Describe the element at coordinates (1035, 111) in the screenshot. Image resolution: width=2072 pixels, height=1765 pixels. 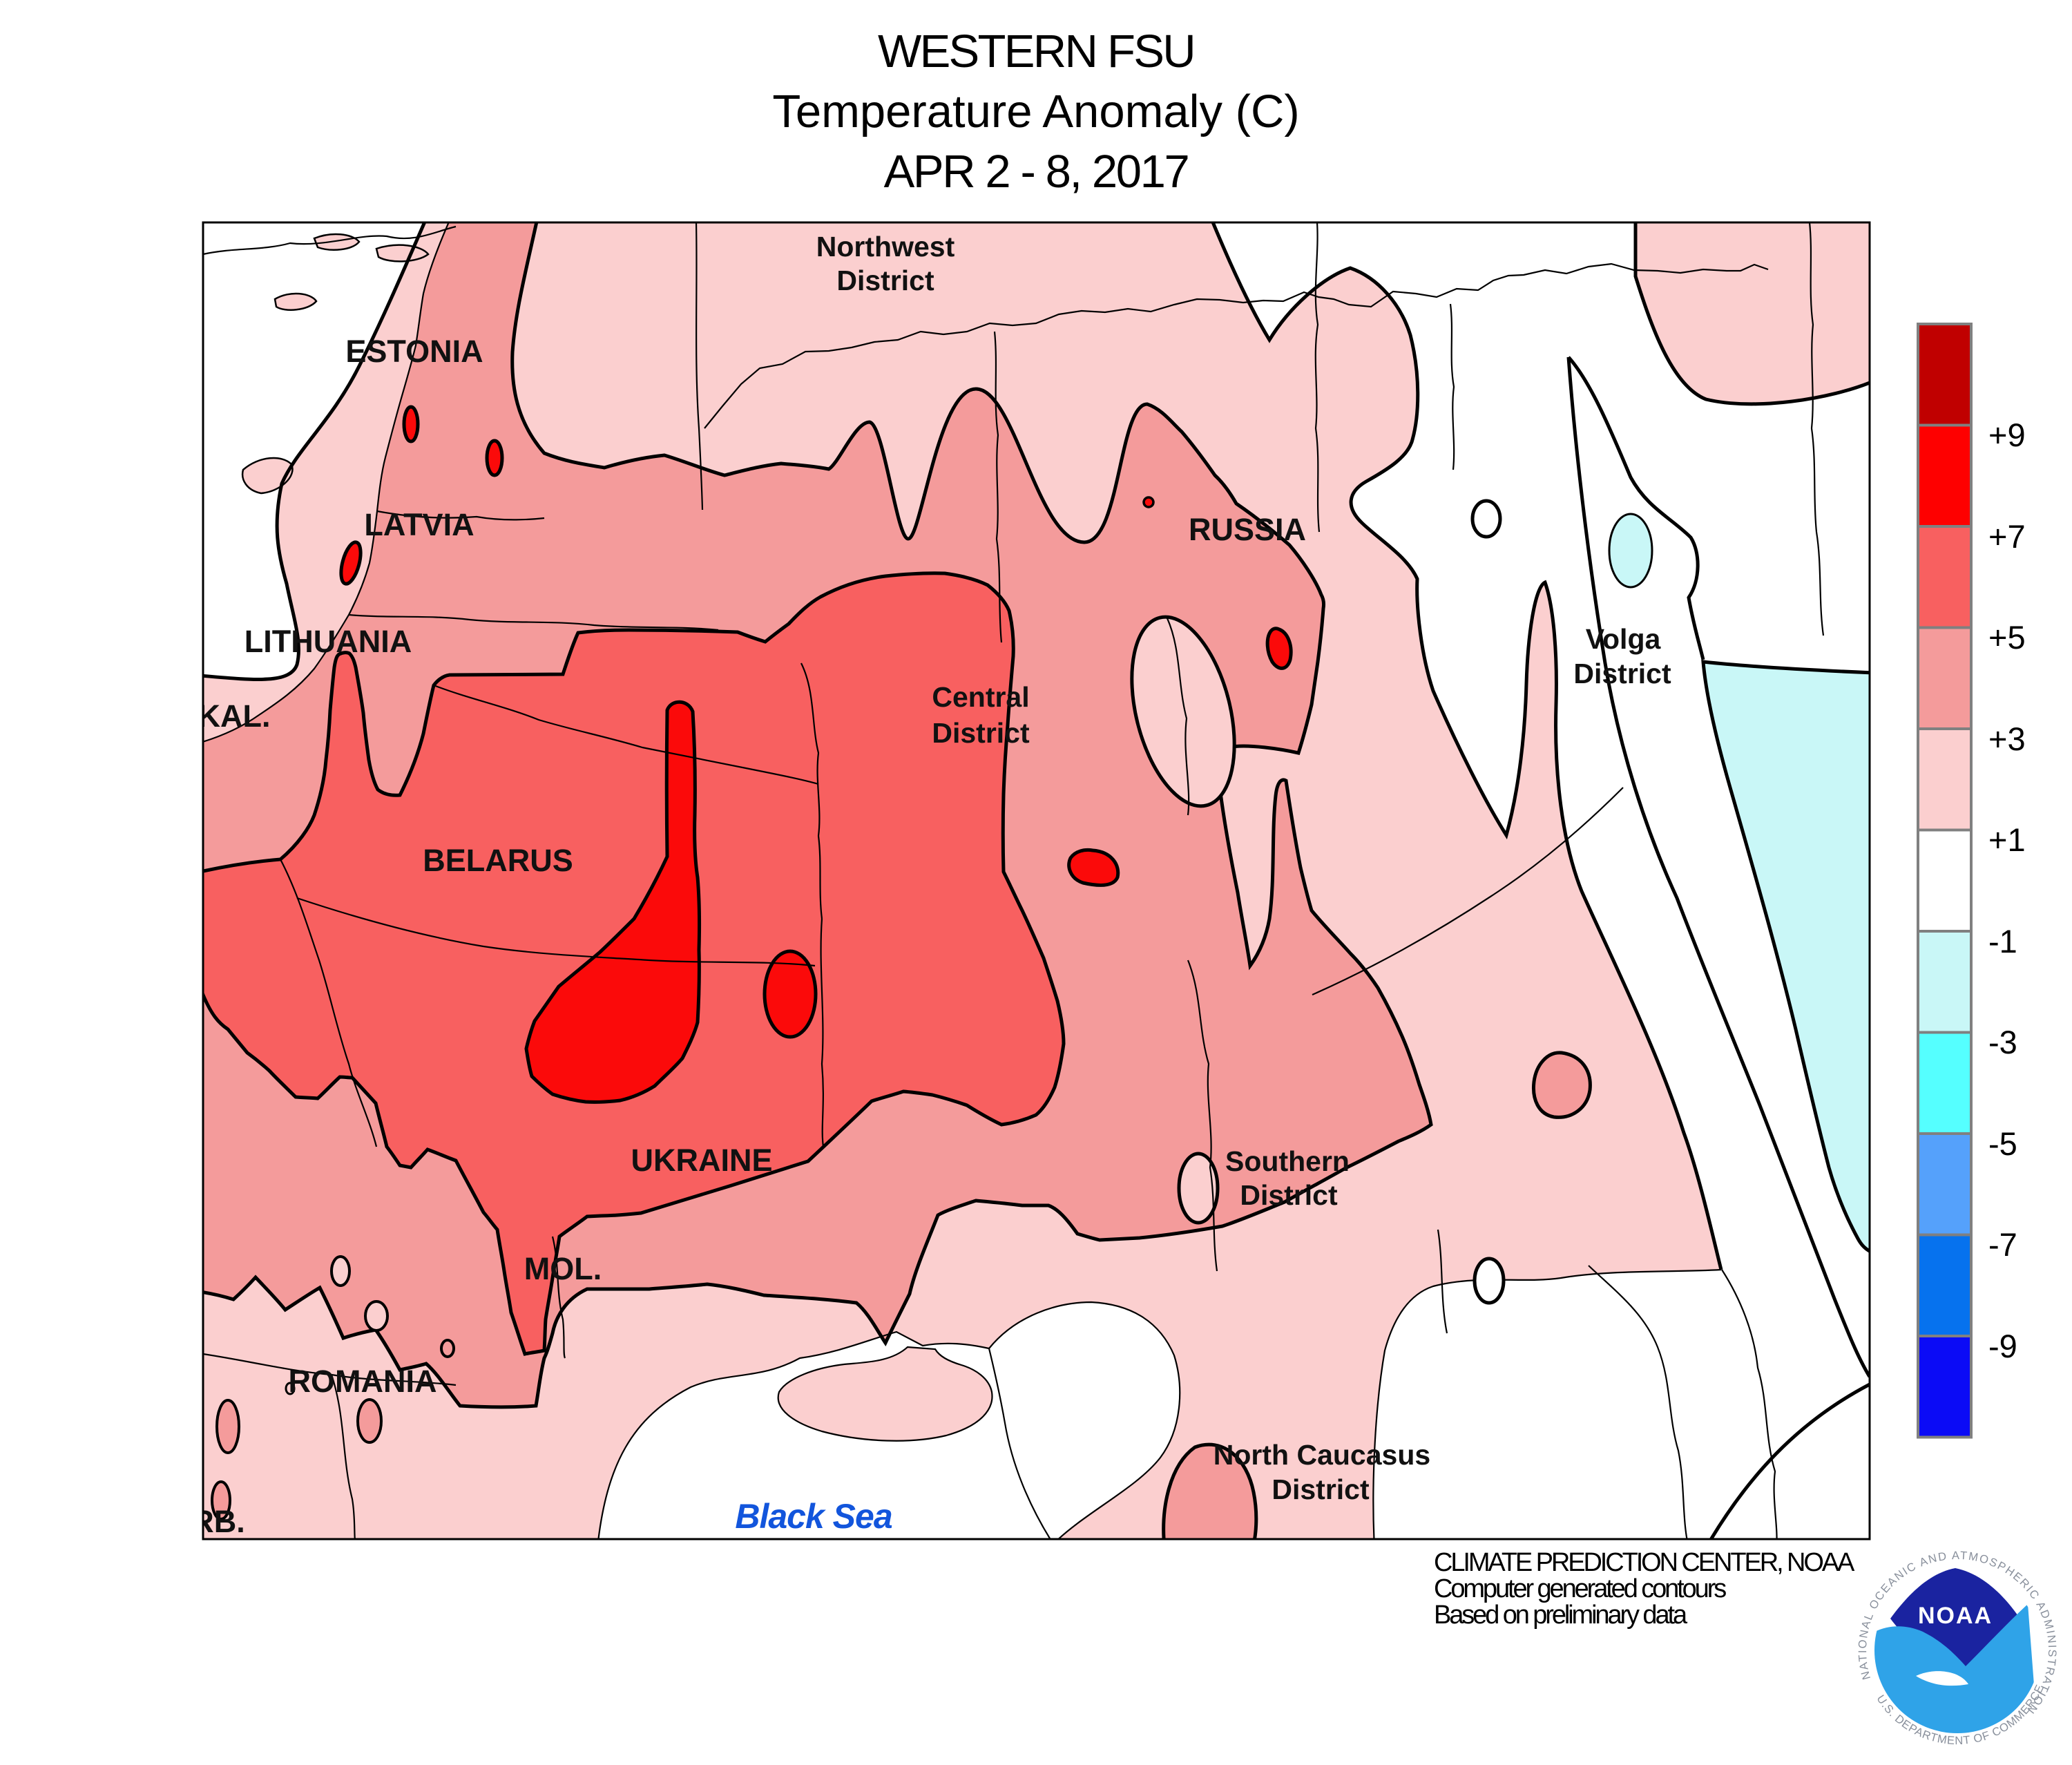
I see `svg-text: Temperature Anomaly (C)` at that location.